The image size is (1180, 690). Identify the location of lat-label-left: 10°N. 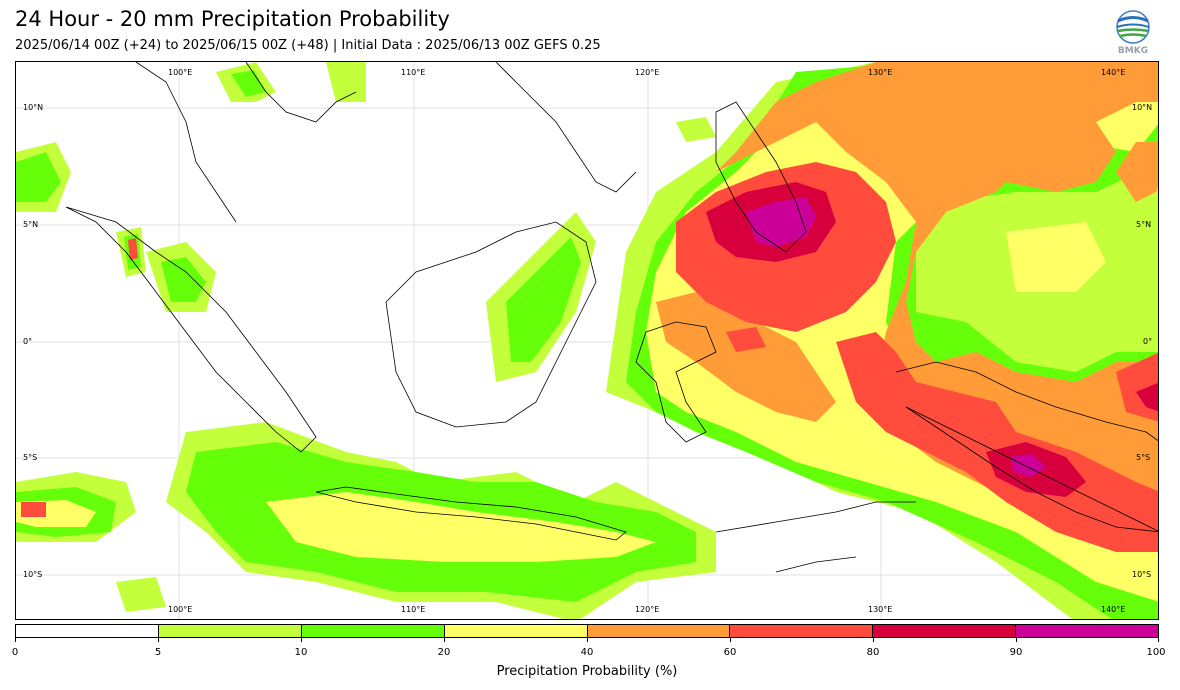
(33, 107).